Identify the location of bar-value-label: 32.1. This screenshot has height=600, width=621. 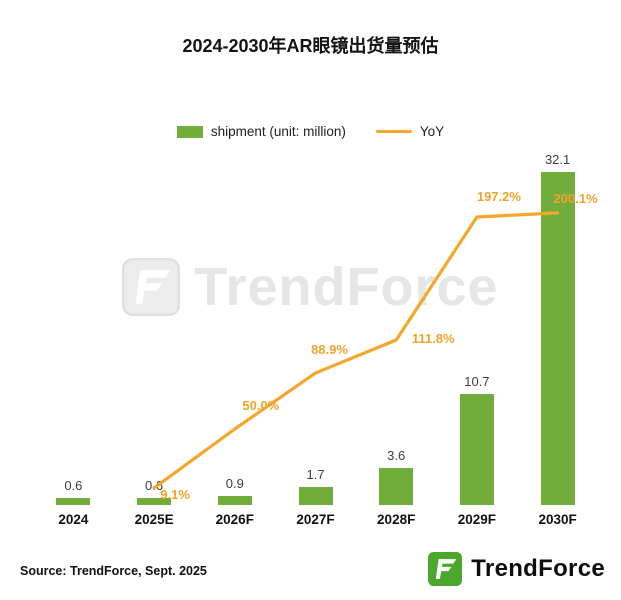
(557, 160).